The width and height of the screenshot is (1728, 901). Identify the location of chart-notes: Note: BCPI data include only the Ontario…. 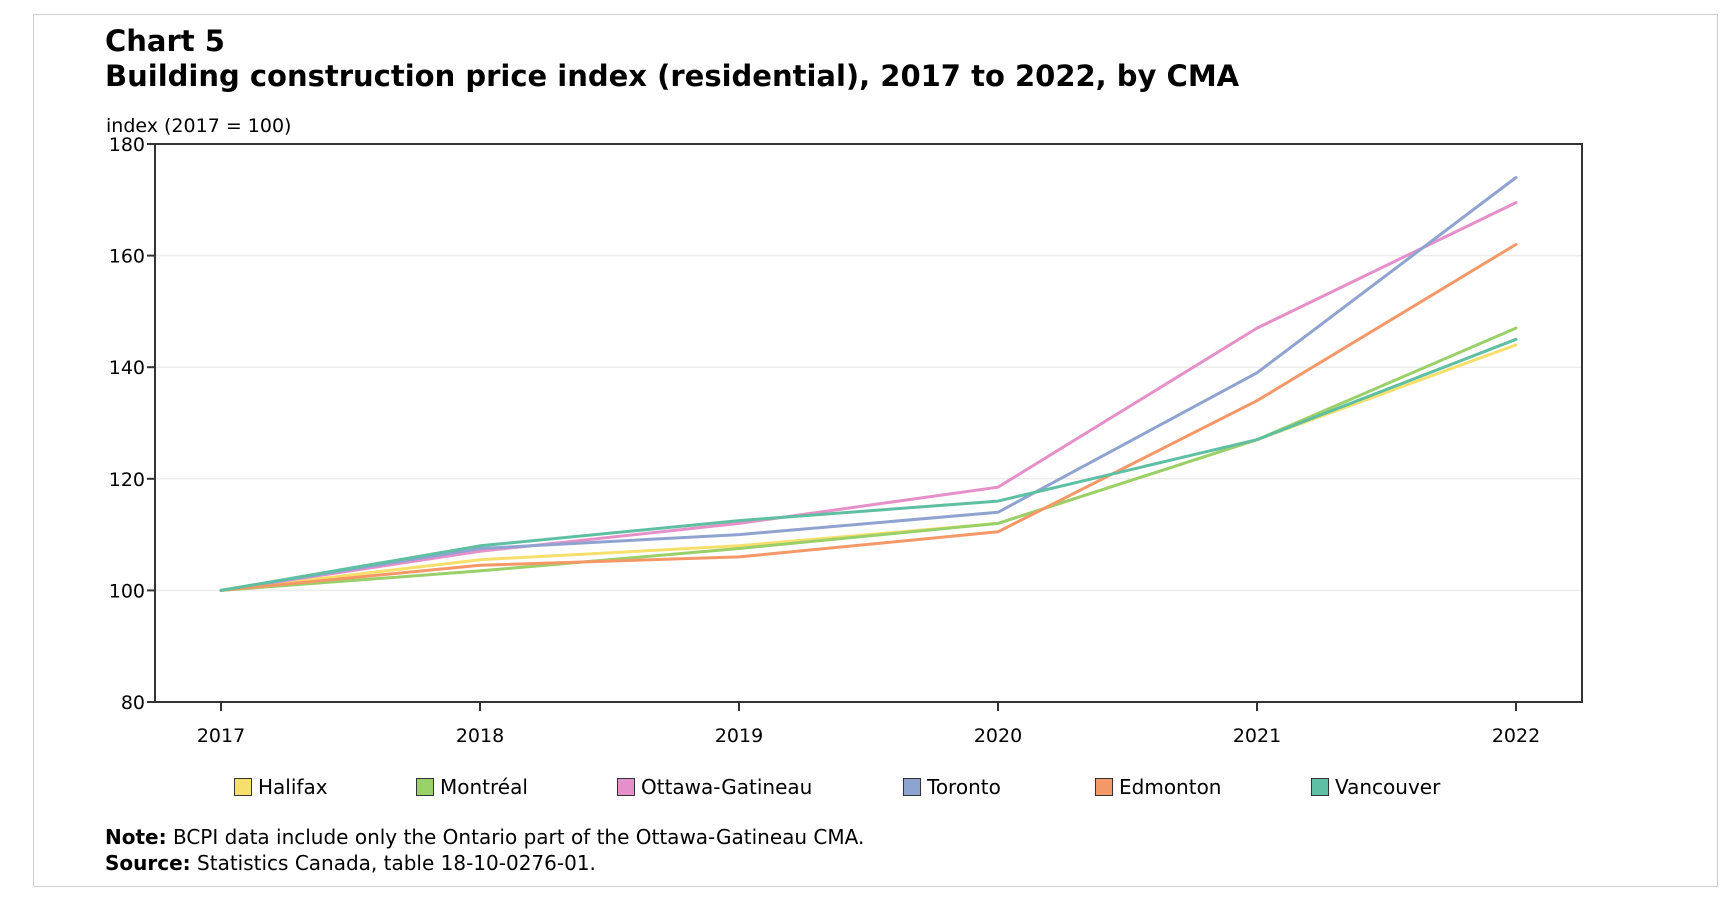
(484, 850).